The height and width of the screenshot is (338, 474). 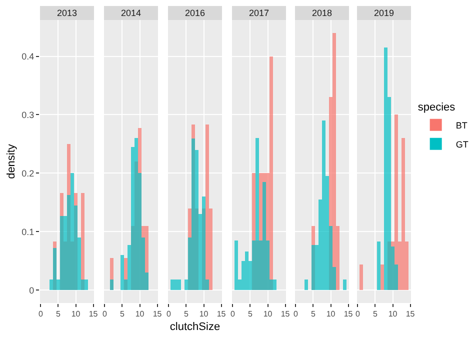 I want to click on y-tick-label: 0.2, so click(x=28, y=173).